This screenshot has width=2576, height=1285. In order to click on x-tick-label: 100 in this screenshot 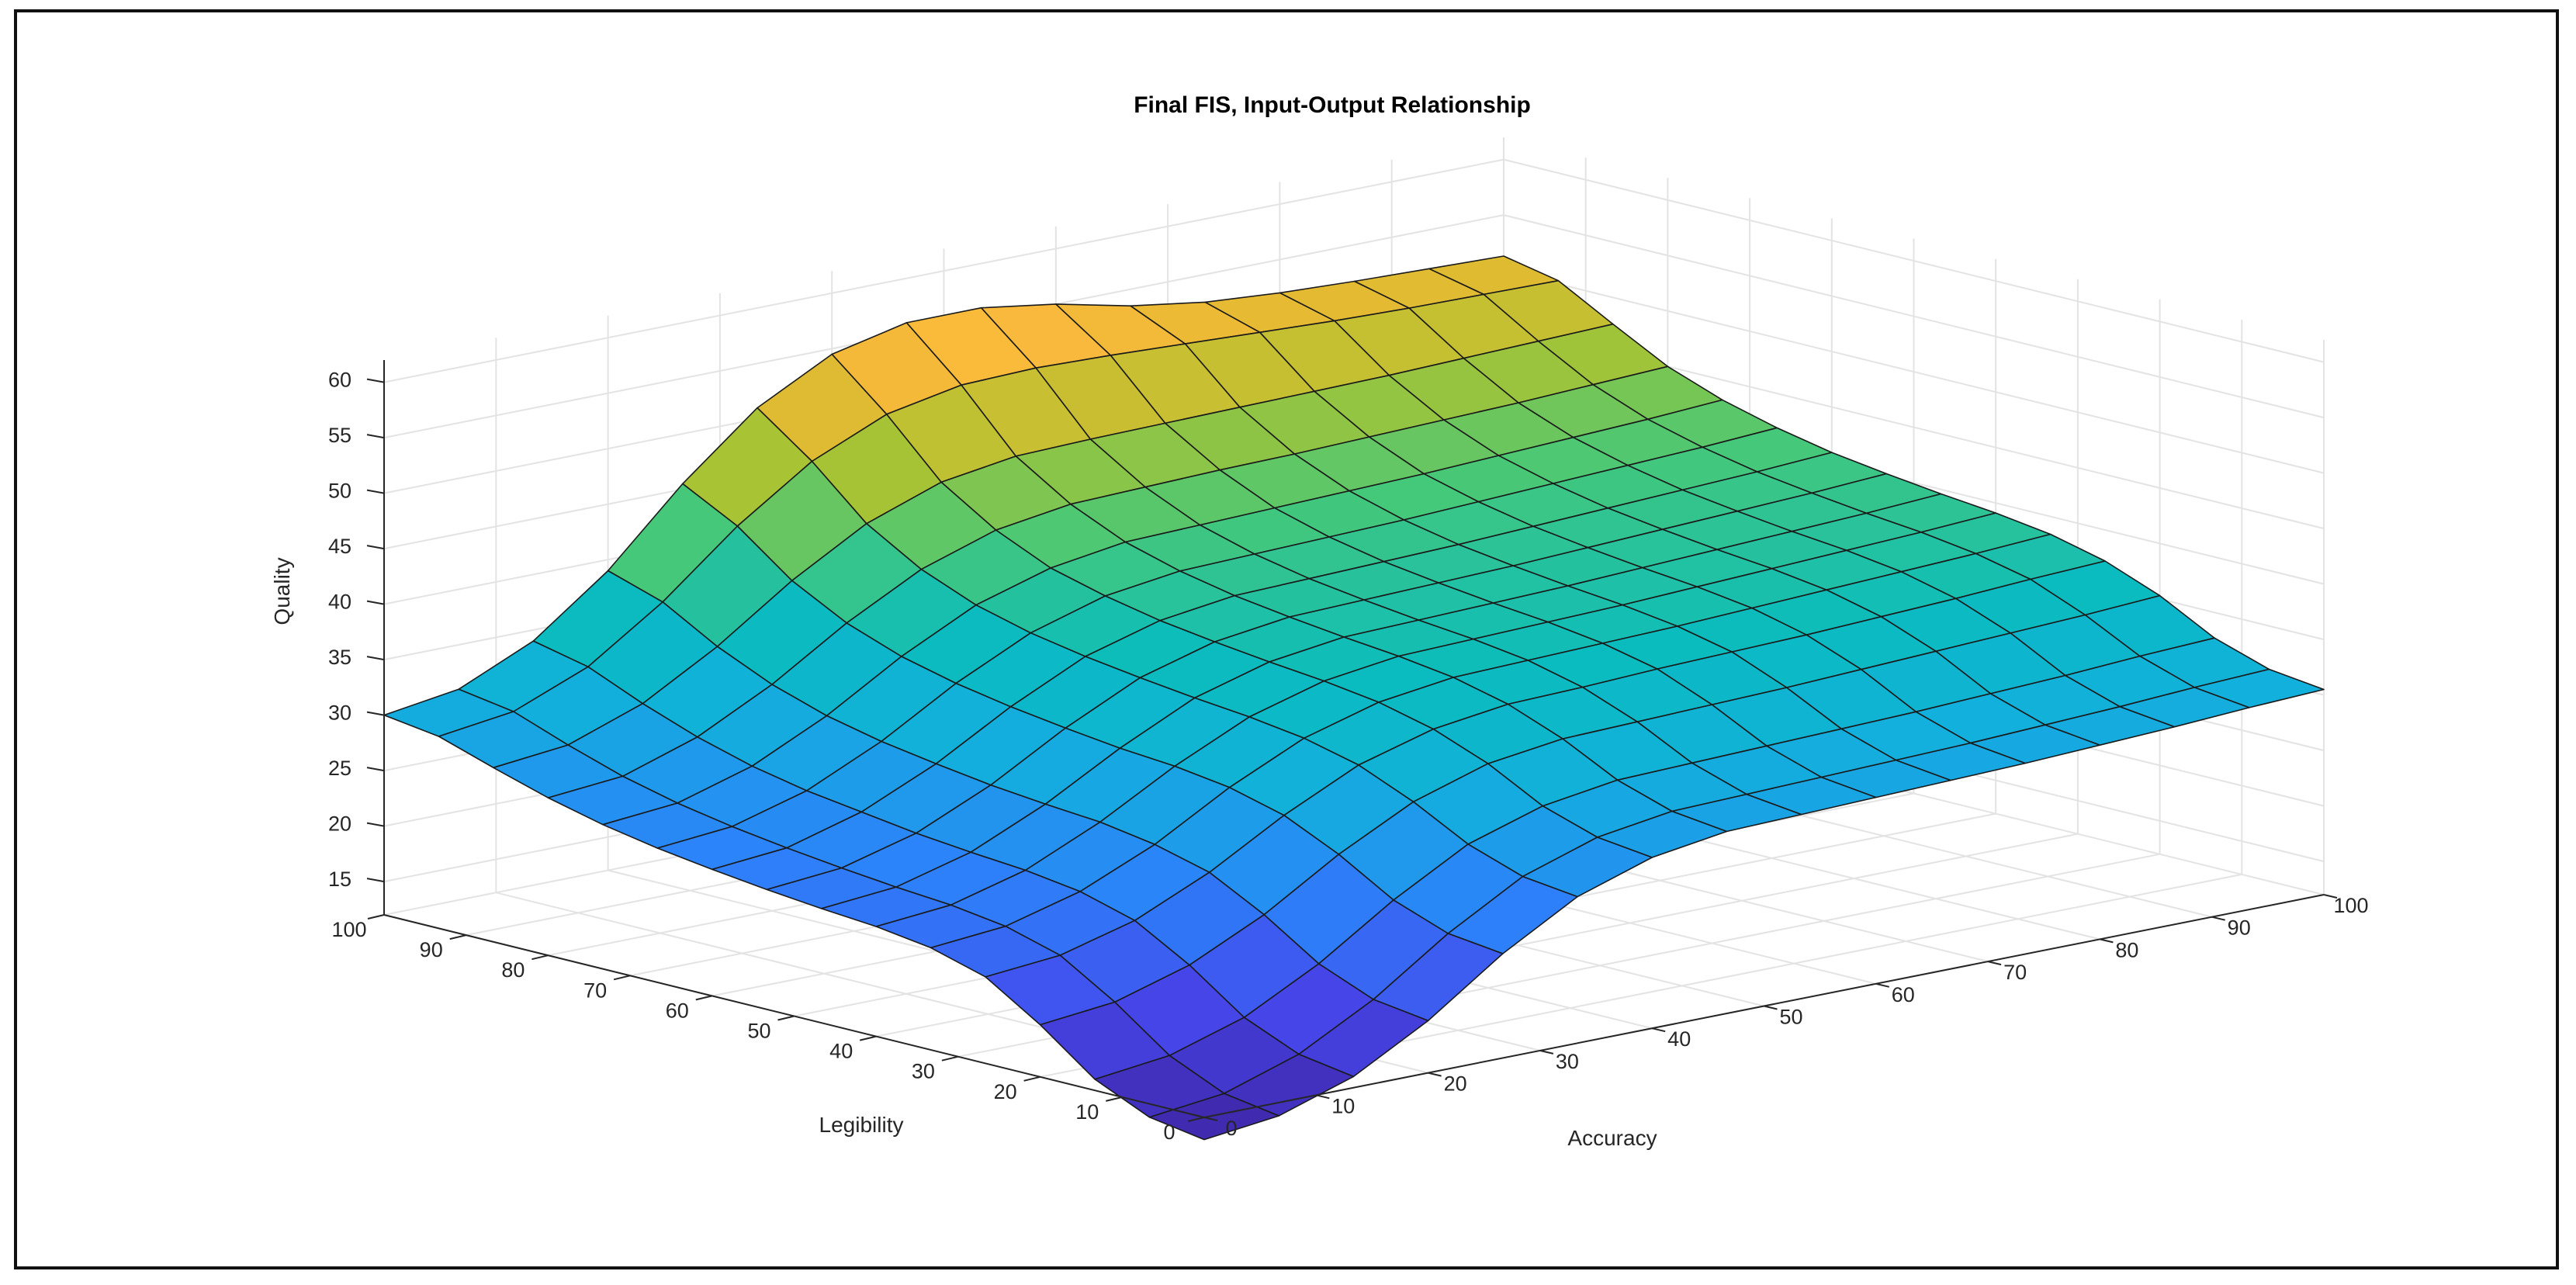, I will do `click(2350, 906)`.